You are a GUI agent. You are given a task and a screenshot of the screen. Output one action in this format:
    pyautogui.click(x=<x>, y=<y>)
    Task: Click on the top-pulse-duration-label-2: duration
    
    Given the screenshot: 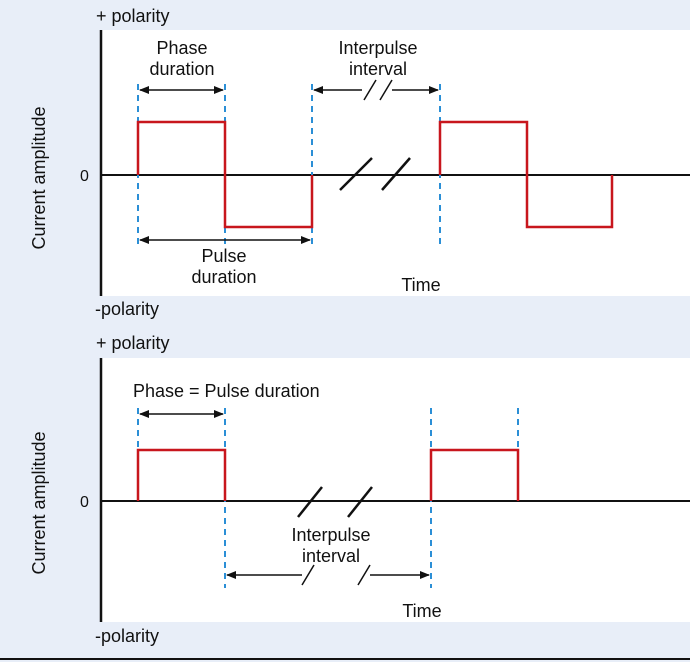 What is the action you would take?
    pyautogui.click(x=223, y=277)
    